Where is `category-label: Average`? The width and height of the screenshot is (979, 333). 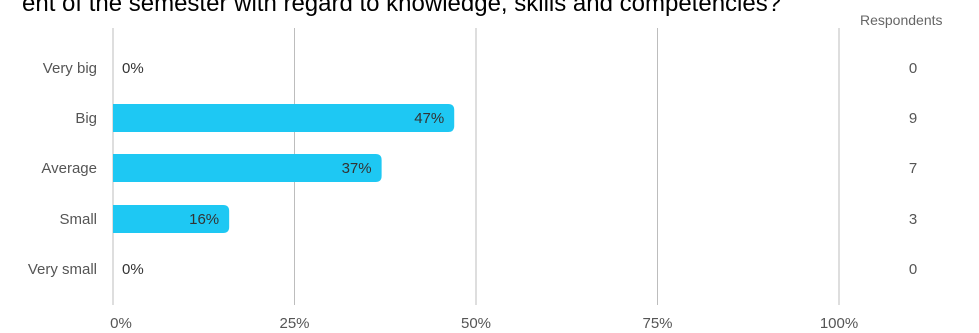
category-label: Average is located at coordinates (69, 168).